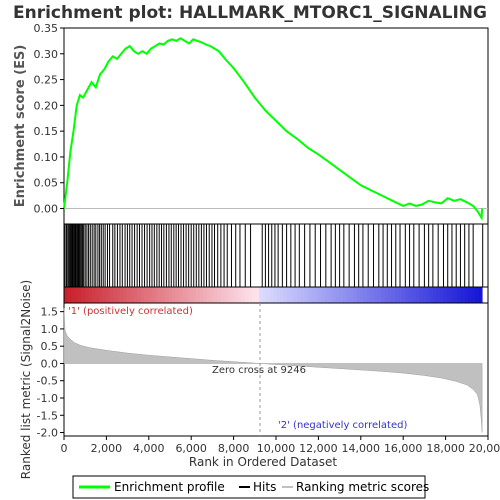 This screenshot has height=500, width=500. What do you see at coordinates (20, 126) in the screenshot?
I see `y-axis-label-es: Enrichment score (ES)` at bounding box center [20, 126].